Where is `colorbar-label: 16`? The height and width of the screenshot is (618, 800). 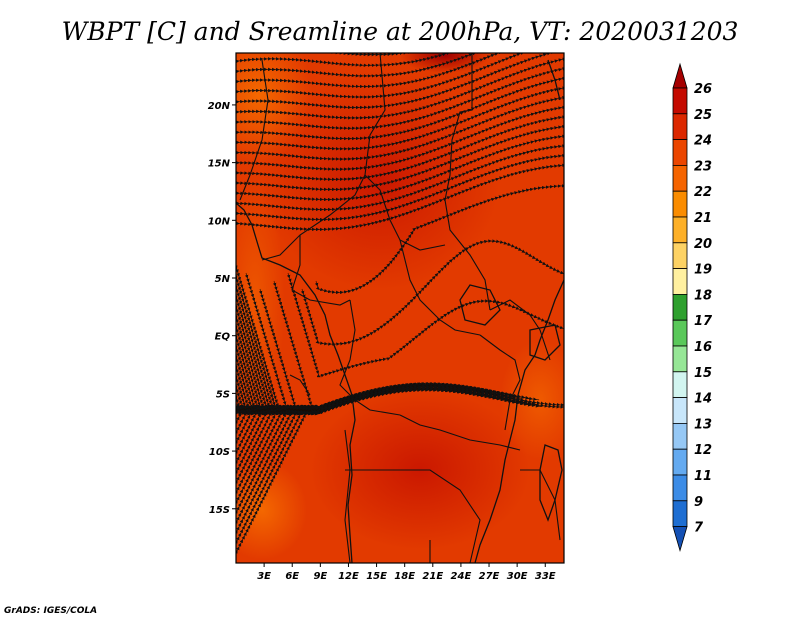 colorbar-label: 16 is located at coordinates (703, 347).